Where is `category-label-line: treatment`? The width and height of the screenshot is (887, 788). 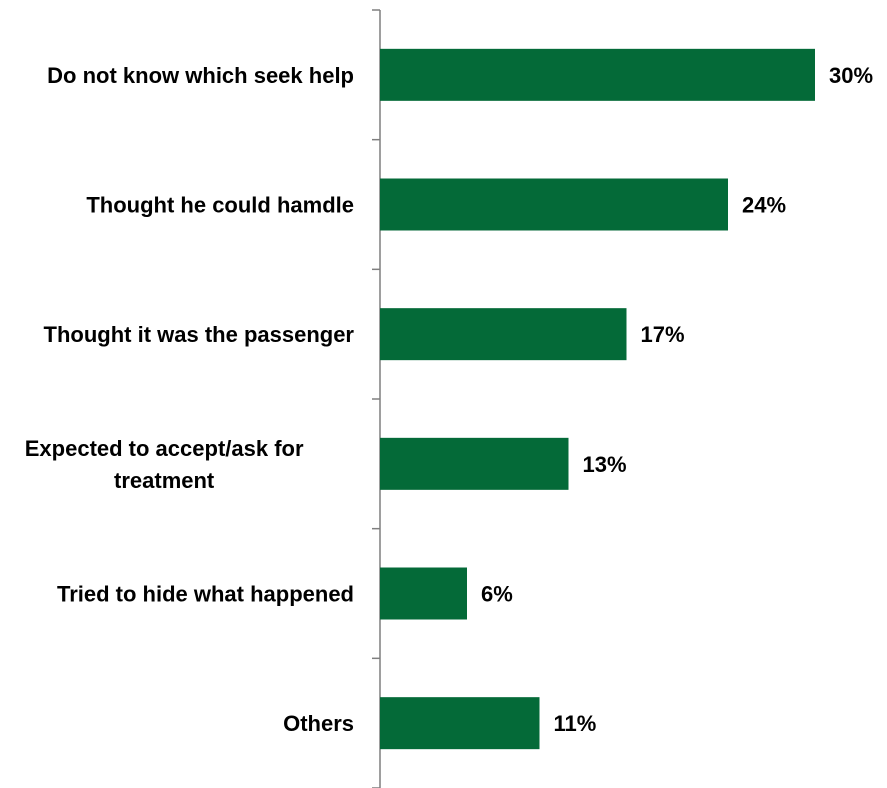 category-label-line: treatment is located at coordinates (164, 480).